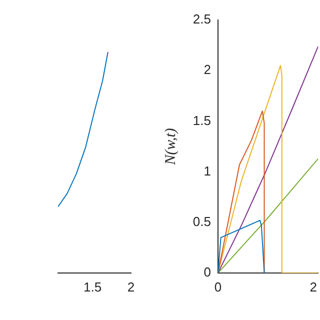 Image resolution: width=320 pixels, height=320 pixels. Describe the element at coordinates (207, 70) in the screenshot. I see `y-tick-label: 2` at that location.